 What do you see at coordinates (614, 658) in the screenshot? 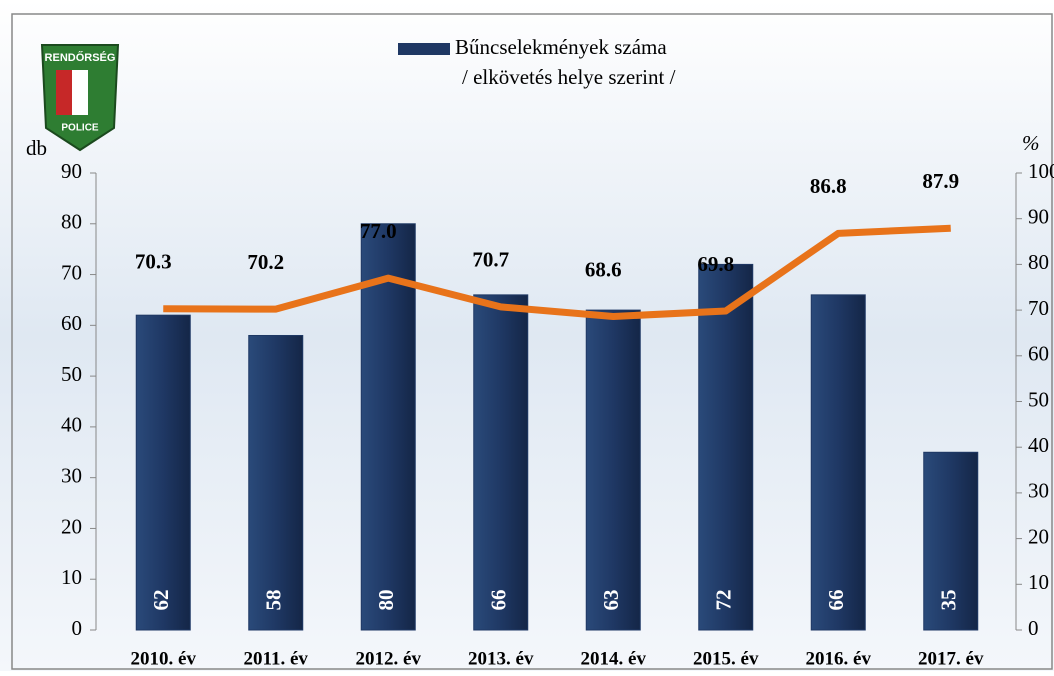
I see `x-tick-label: 2014. év` at bounding box center [614, 658].